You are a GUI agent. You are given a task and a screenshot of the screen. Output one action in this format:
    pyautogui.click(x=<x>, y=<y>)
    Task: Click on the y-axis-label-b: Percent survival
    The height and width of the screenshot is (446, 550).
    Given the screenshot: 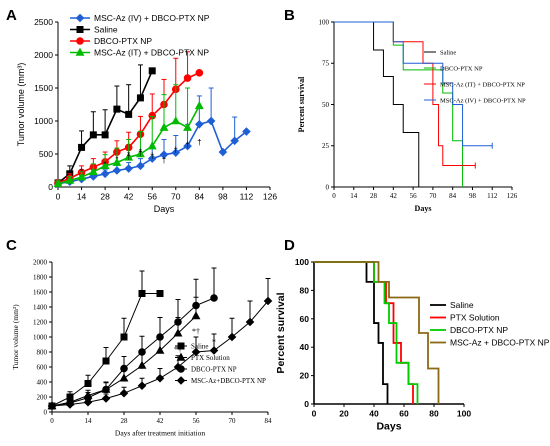 What is the action you would take?
    pyautogui.click(x=301, y=104)
    